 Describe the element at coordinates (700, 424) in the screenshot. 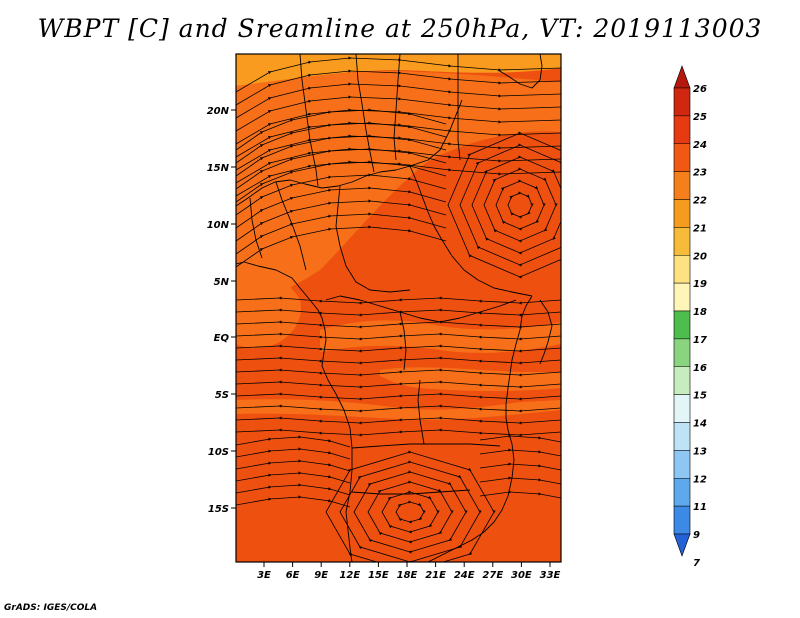

I see `colorbar-level-label: 14` at that location.